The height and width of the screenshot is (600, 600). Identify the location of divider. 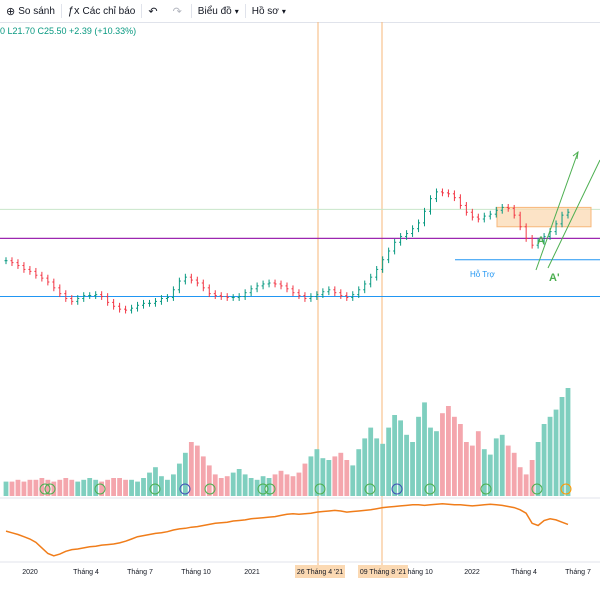
(61, 11).